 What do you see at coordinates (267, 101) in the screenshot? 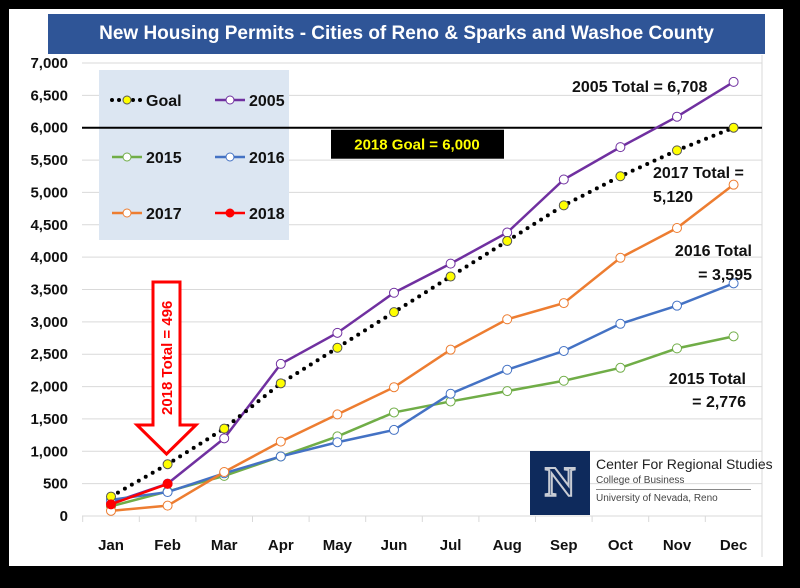
I see `legend-label: 2005` at bounding box center [267, 101].